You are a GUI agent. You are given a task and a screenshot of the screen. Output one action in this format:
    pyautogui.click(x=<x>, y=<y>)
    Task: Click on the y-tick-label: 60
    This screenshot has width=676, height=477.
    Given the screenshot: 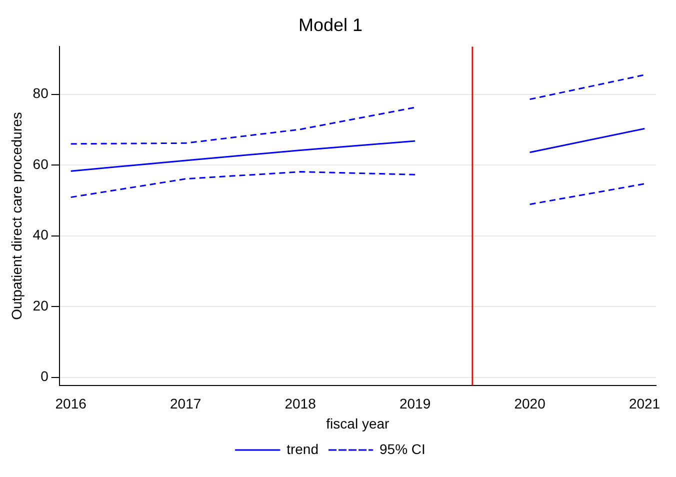 What is the action you would take?
    pyautogui.click(x=40, y=164)
    